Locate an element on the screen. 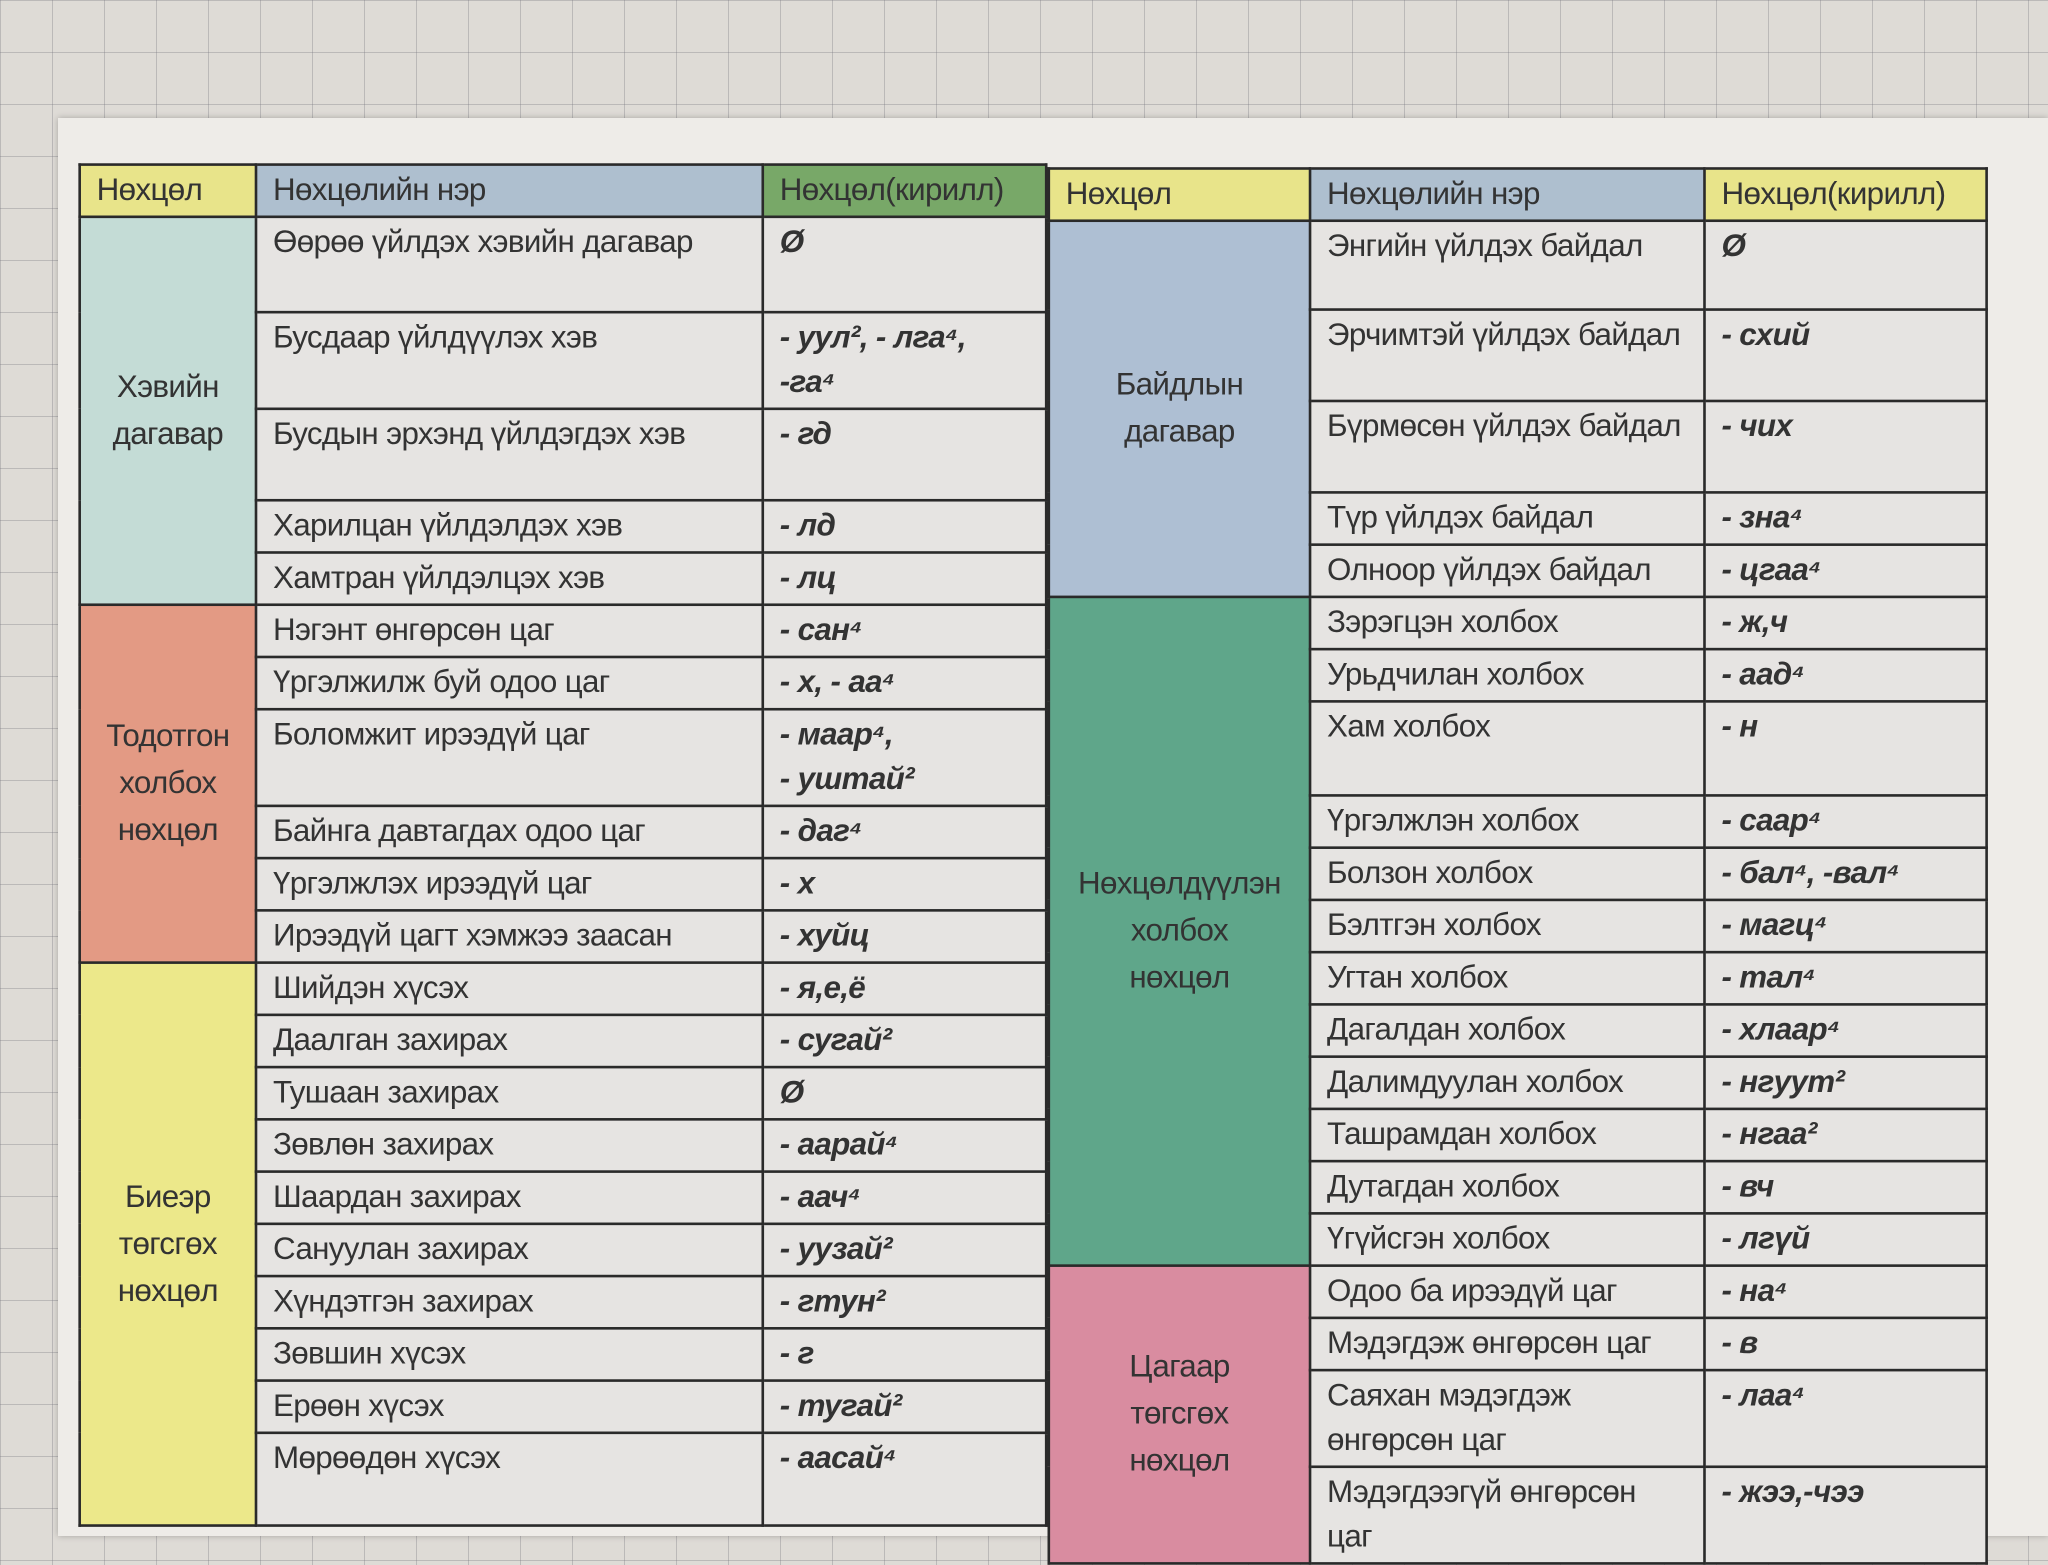 The image size is (2048, 1565). suffix-name-cell: Үргэлжилж буй одоо цаг is located at coordinates (509, 683).